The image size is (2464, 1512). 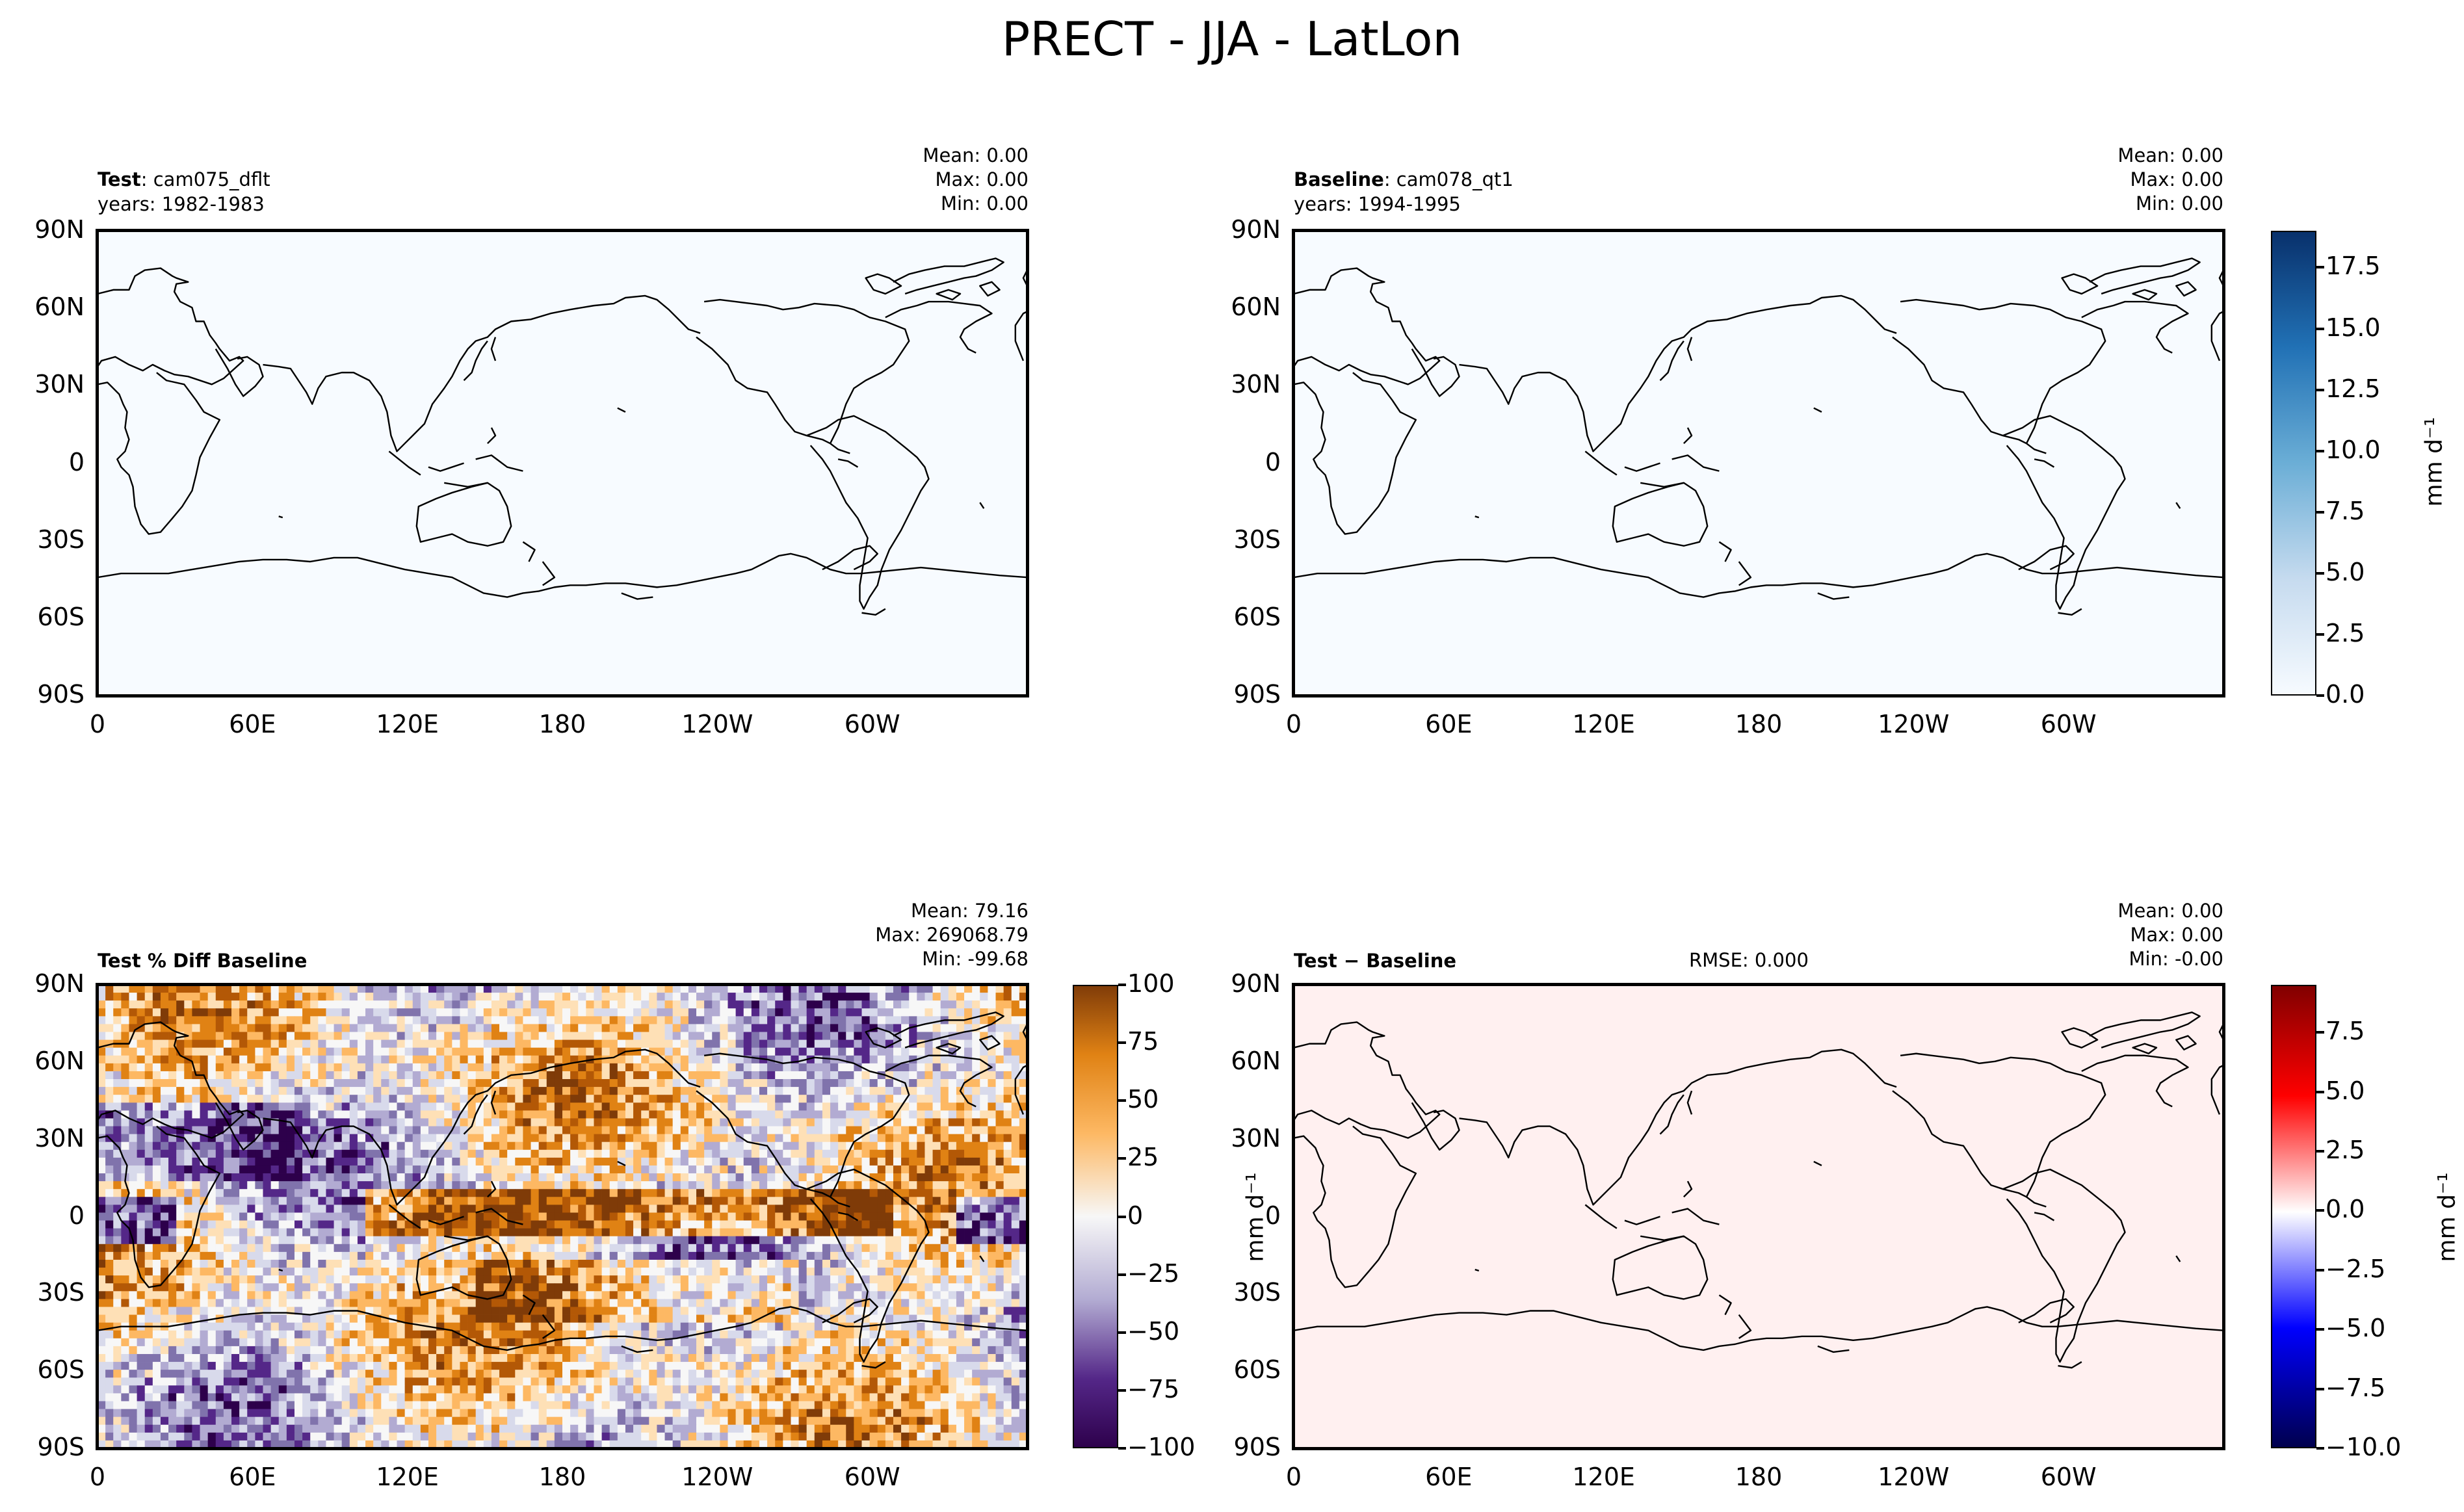 I want to click on baseline-map, so click(x=1758, y=463).